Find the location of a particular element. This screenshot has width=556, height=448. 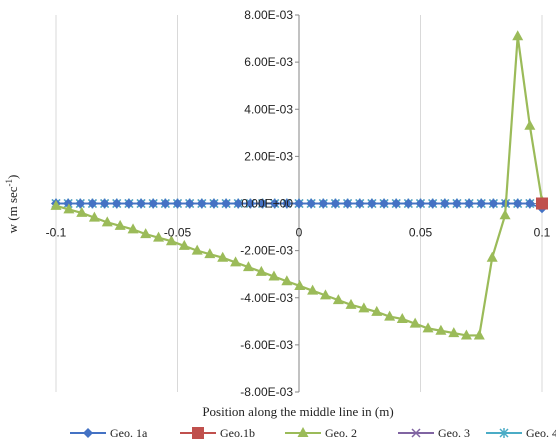

x-tick-label: 0.05 is located at coordinates (421, 233).